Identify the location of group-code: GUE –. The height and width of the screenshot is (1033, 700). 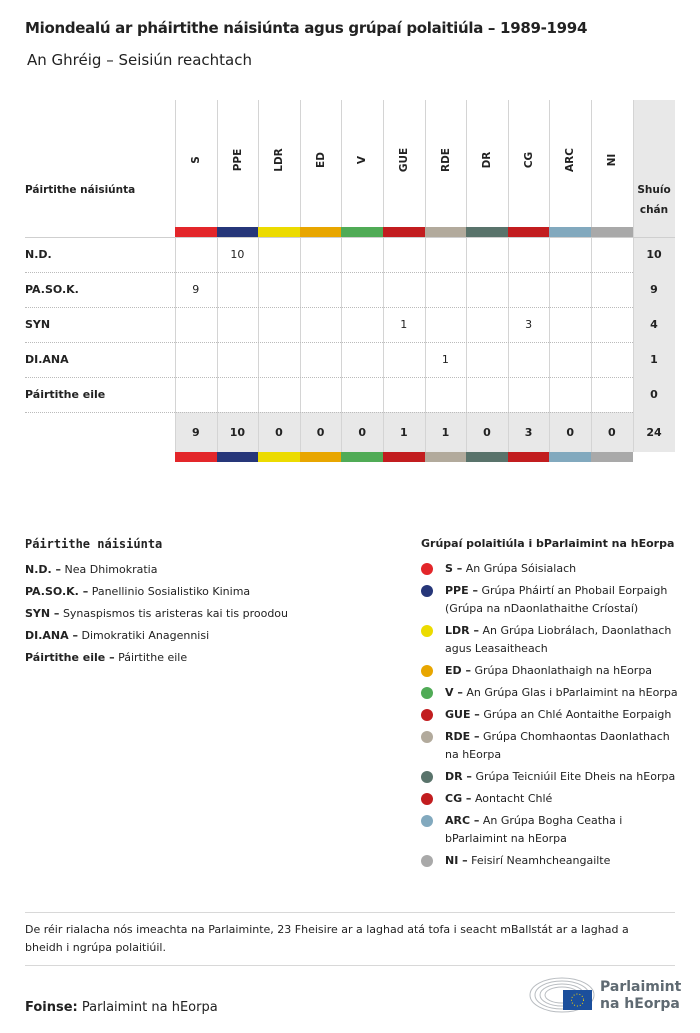
(462, 714).